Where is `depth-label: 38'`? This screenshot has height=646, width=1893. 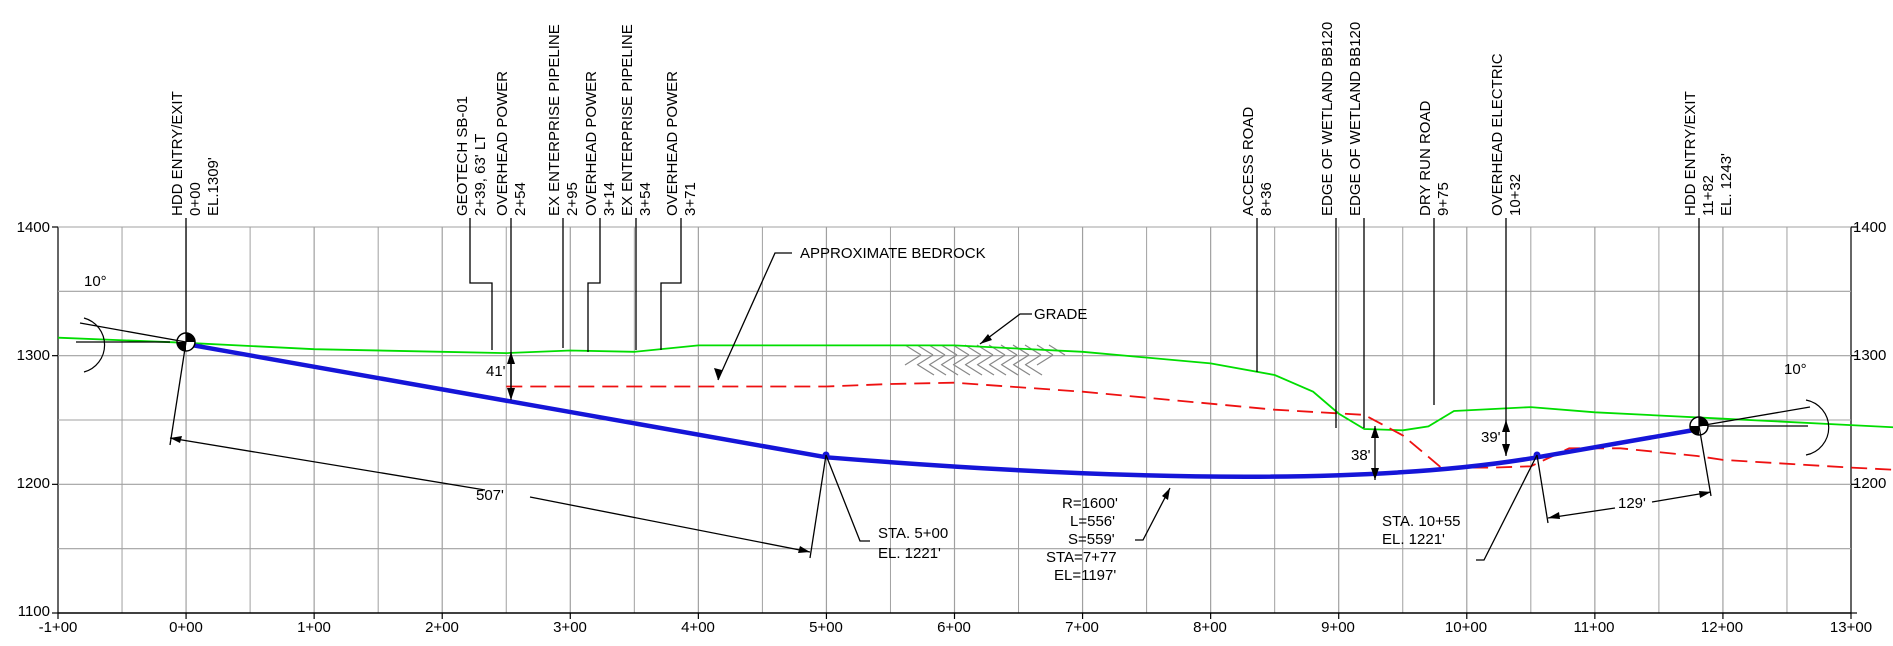 depth-label: 38' is located at coordinates (1361, 455).